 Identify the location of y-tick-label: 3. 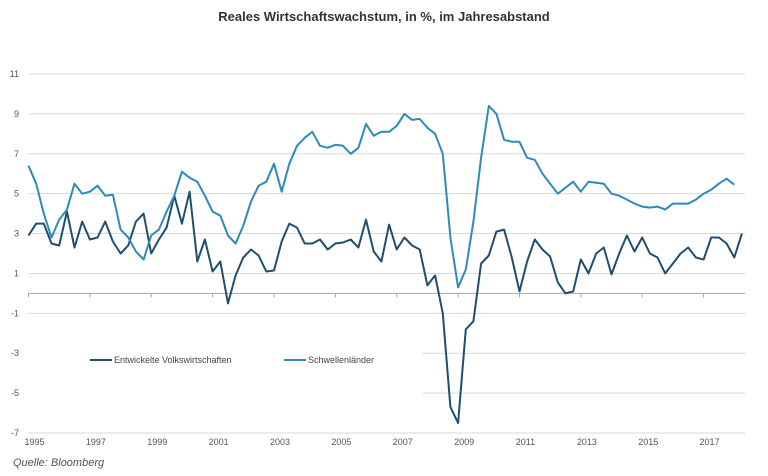
(16, 234).